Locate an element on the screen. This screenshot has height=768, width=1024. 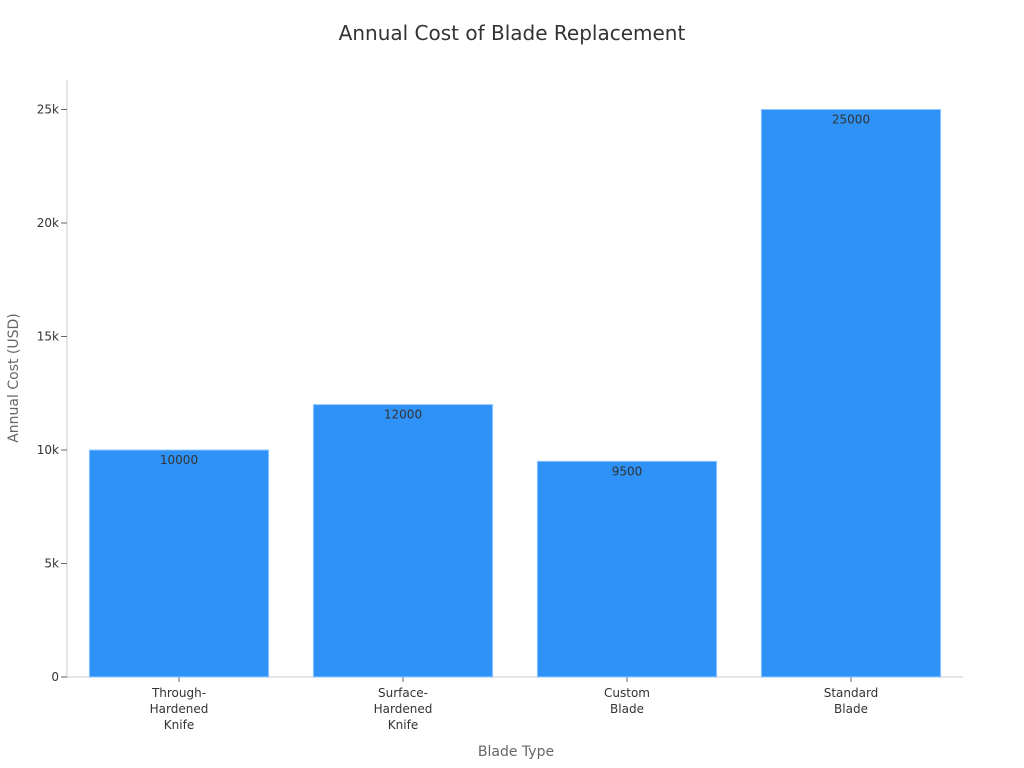
bar-value-label: 9500 is located at coordinates (627, 471).